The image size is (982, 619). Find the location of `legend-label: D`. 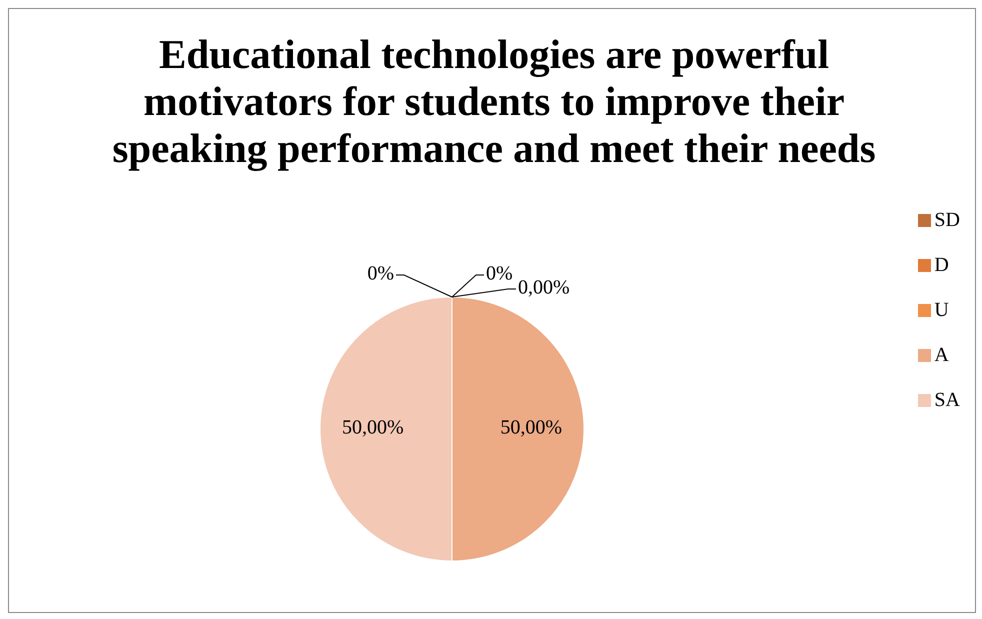

legend-label: D is located at coordinates (941, 265).